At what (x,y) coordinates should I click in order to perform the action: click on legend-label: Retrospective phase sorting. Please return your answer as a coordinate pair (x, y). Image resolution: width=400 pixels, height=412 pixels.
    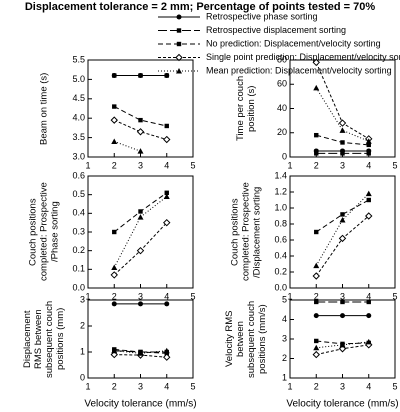
    Looking at the image, I should click on (262, 16).